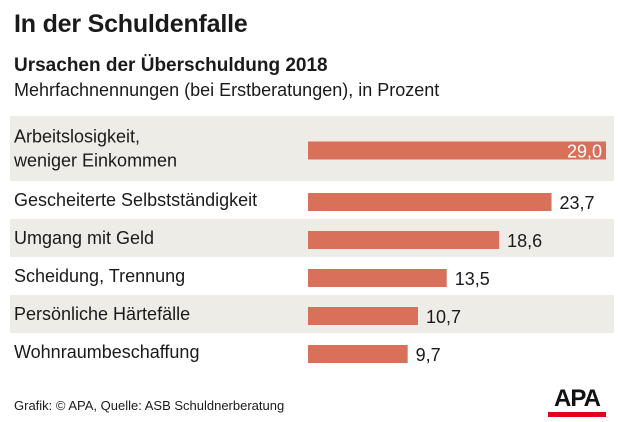 This screenshot has width=620, height=422. Describe the element at coordinates (584, 152) in the screenshot. I see `value-label: 29,0` at that location.